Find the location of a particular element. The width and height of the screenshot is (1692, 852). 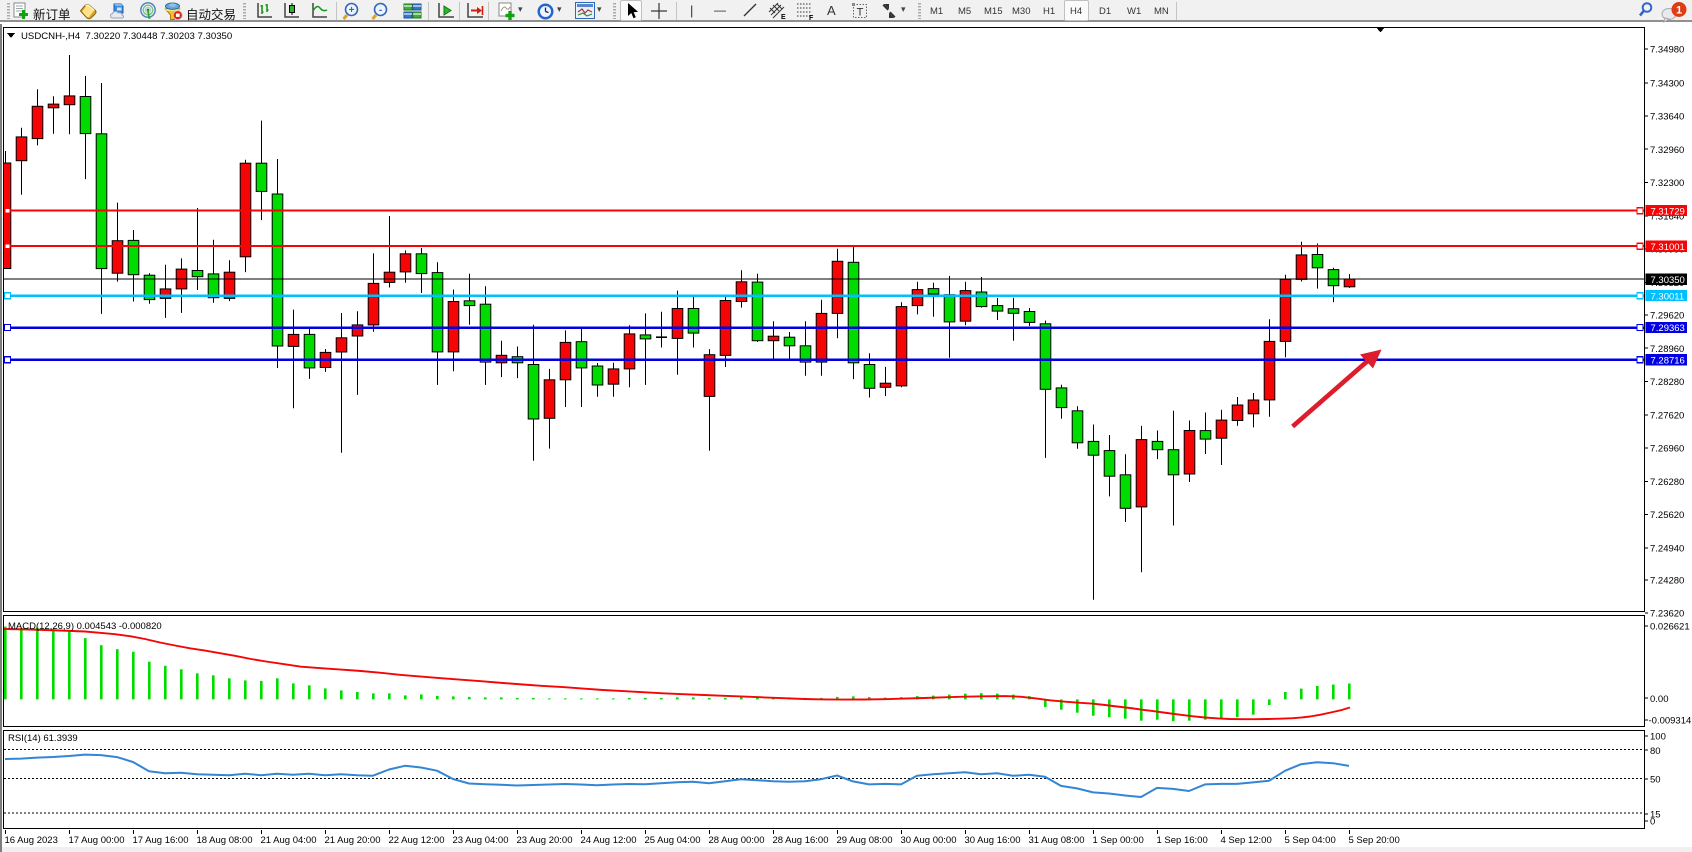

svg-text: 31 Aug 08:00 is located at coordinates (1057, 840).